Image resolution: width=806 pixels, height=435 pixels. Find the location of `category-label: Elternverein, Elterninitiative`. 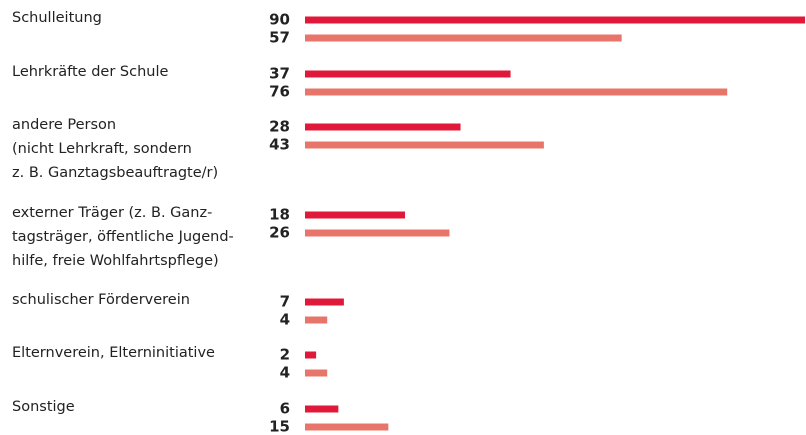

category-label: Elternverein, Elterninitiative is located at coordinates (113, 353).